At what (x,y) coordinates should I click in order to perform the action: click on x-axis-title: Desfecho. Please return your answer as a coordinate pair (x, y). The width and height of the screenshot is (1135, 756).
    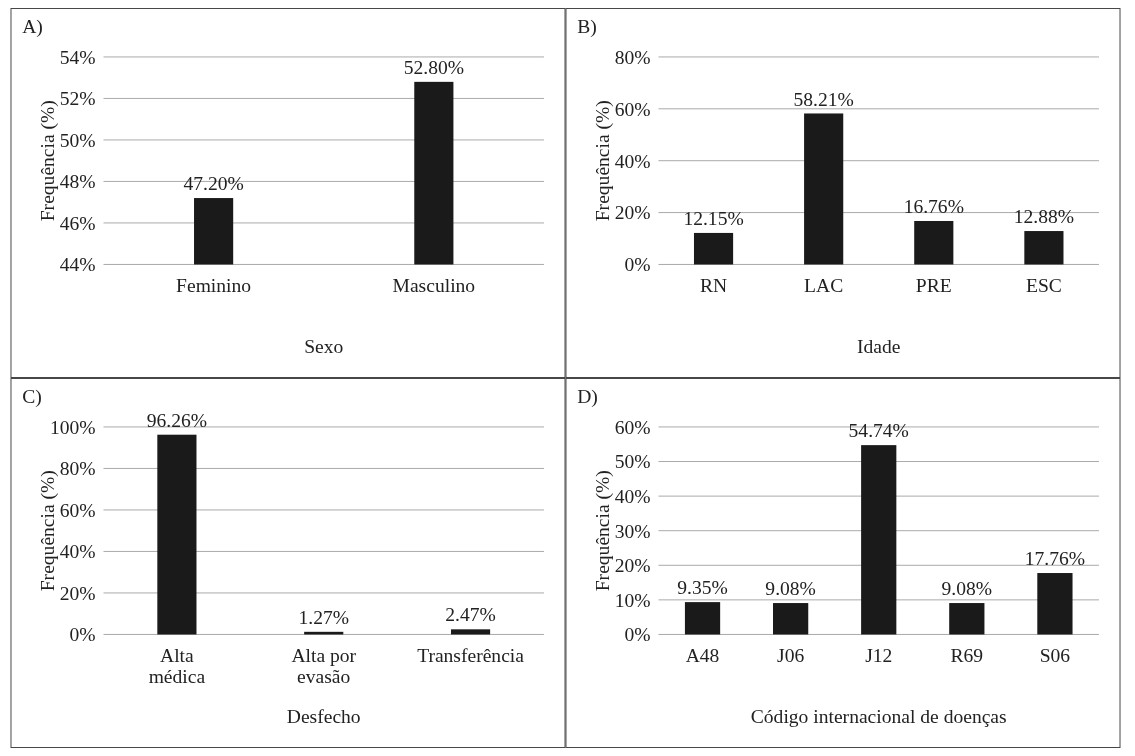
    Looking at the image, I should click on (323, 716).